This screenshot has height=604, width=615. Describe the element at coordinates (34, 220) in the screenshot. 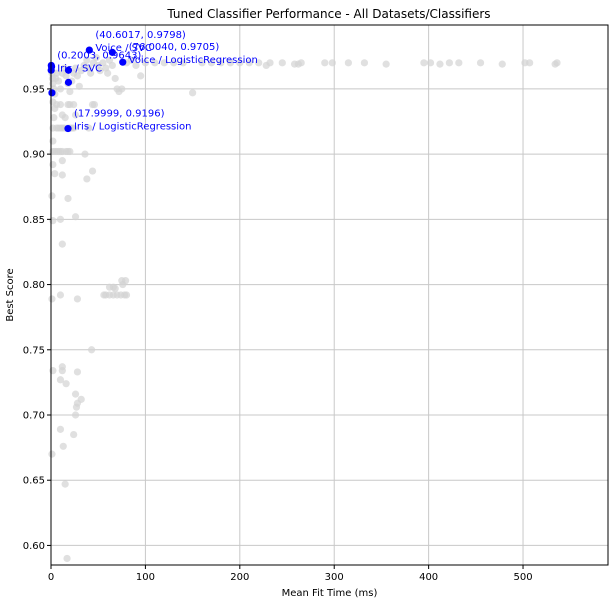

I see `y-tick-label: 0.85` at that location.